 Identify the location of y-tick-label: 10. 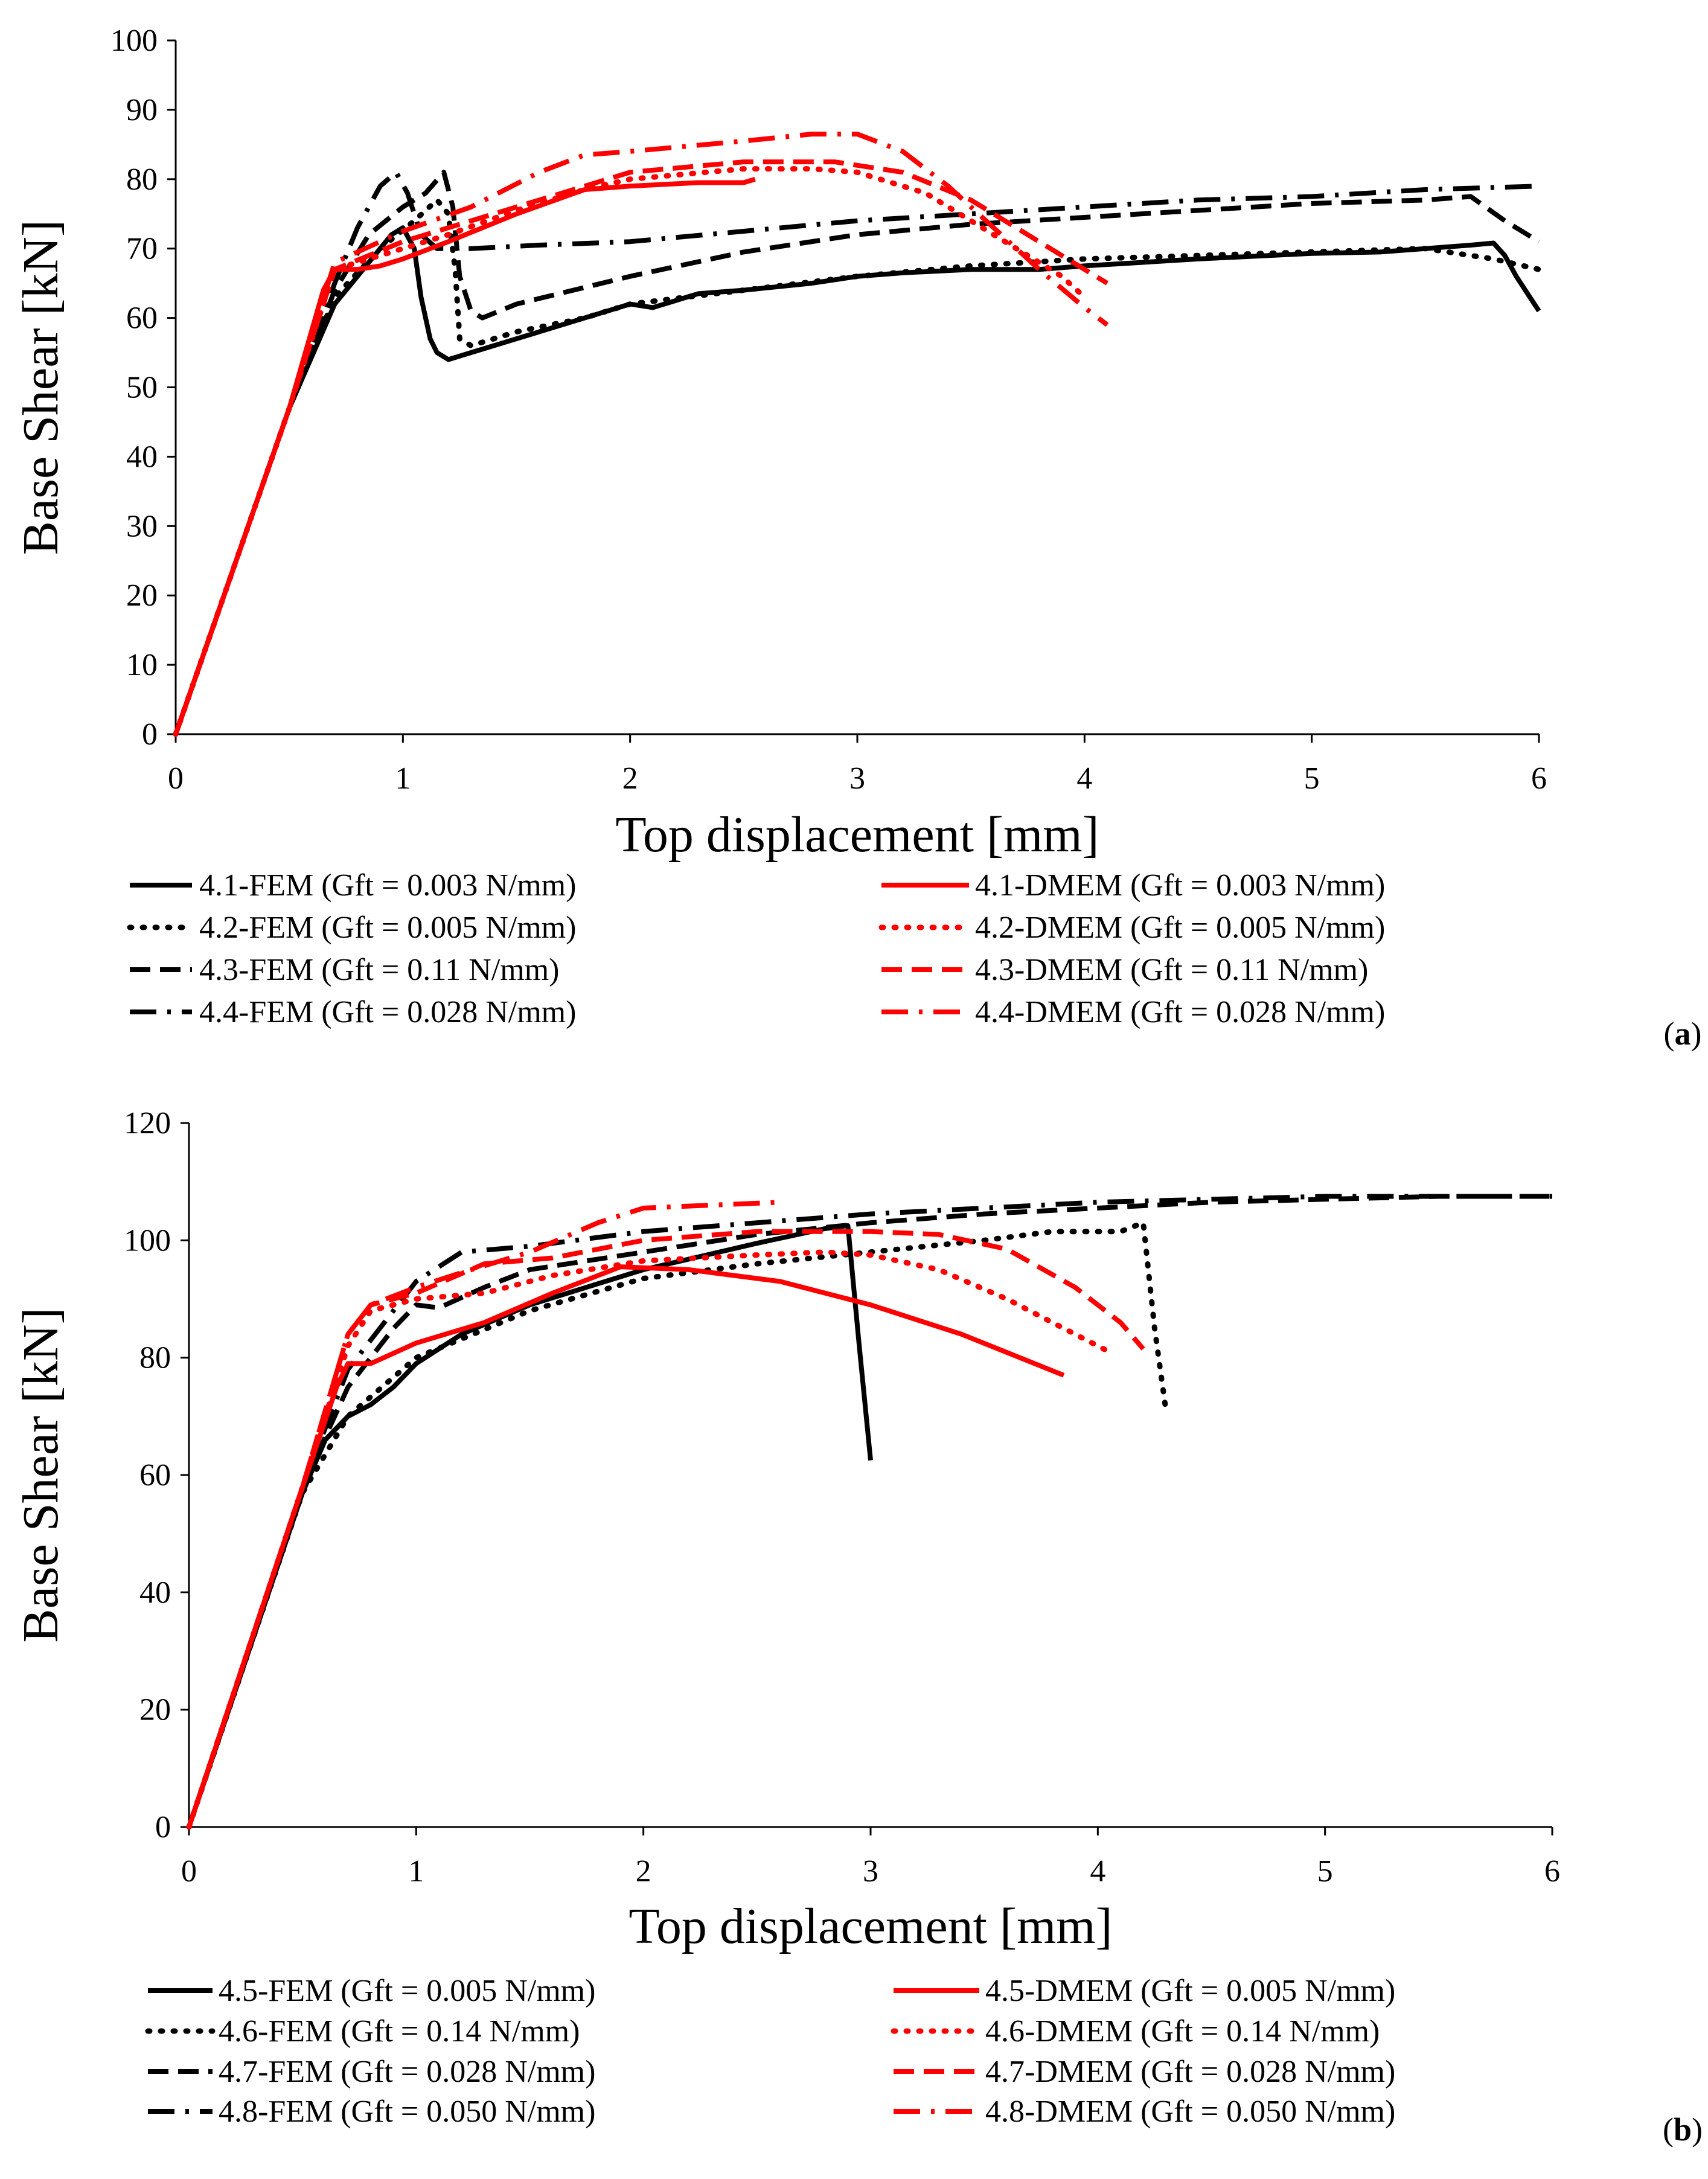
(142, 665).